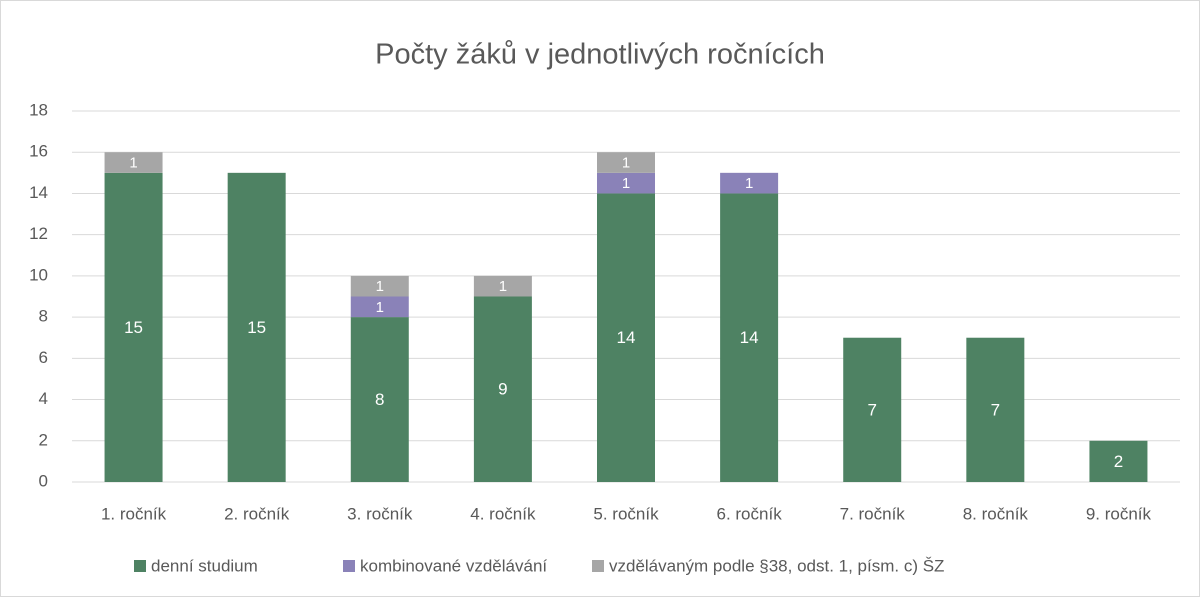 The height and width of the screenshot is (597, 1200). I want to click on y-tick-label: 18, so click(38, 109).